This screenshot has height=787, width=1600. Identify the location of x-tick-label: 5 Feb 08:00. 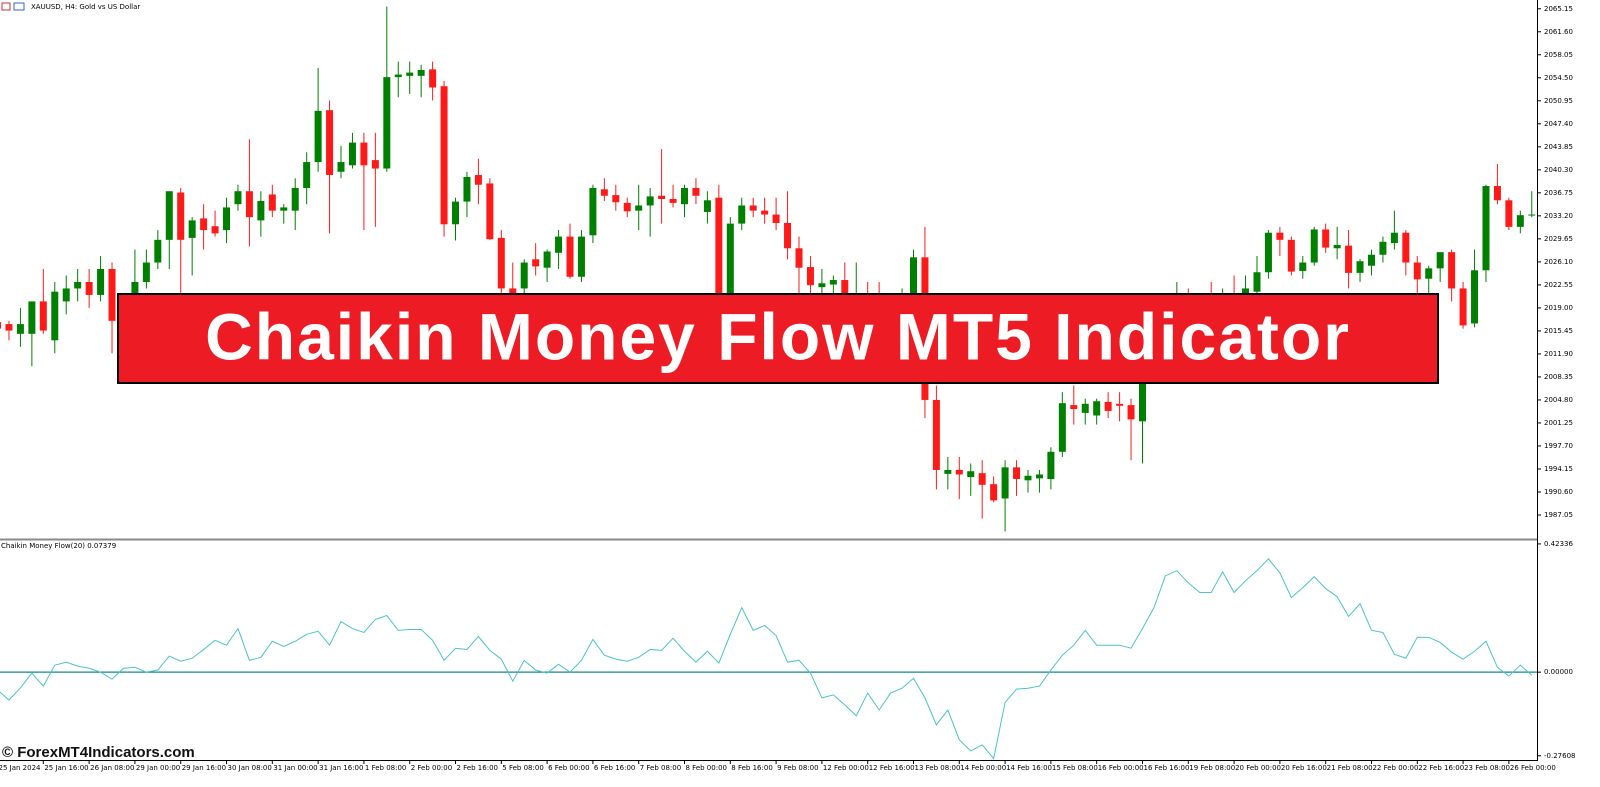
(522, 768).